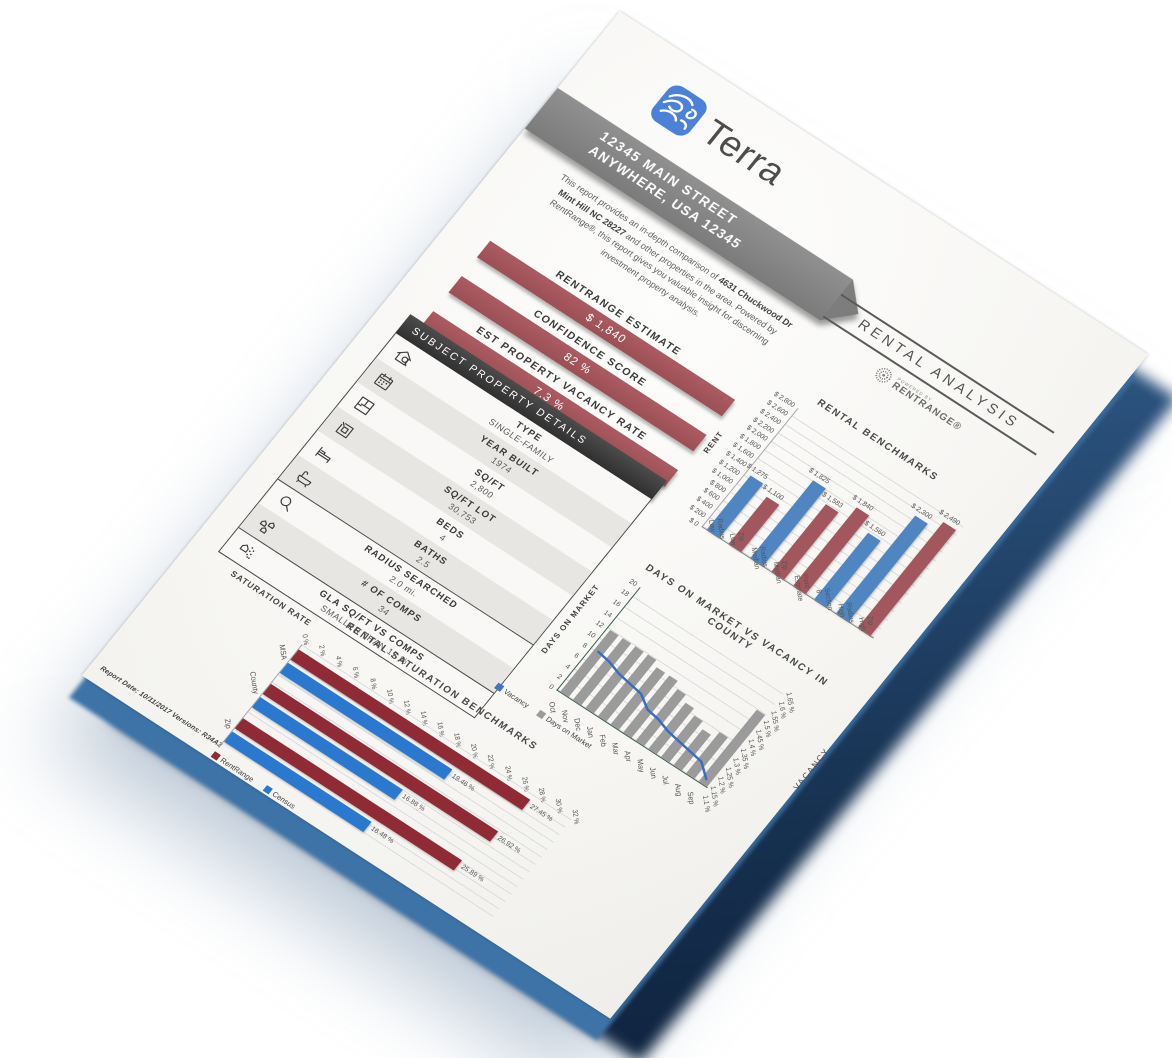 The width and height of the screenshot is (1172, 1058). Describe the element at coordinates (474, 477) in the screenshot. I see `subject-detail-row: SQ/FT 2,800` at that location.